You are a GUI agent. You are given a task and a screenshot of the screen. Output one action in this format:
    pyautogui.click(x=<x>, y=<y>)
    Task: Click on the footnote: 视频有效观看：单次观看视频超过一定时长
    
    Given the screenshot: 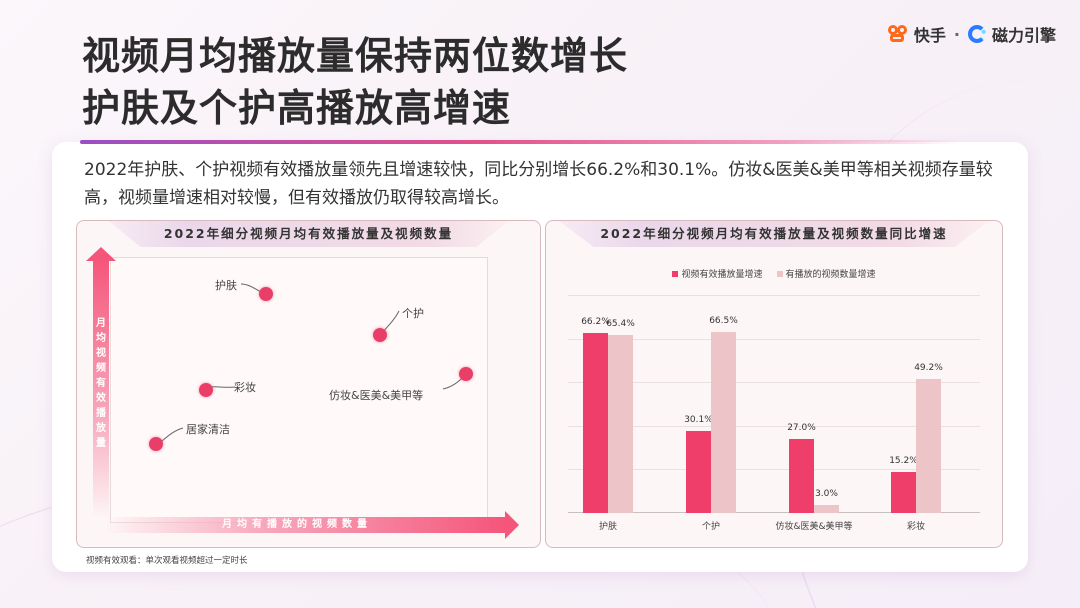 What is the action you would take?
    pyautogui.click(x=167, y=561)
    